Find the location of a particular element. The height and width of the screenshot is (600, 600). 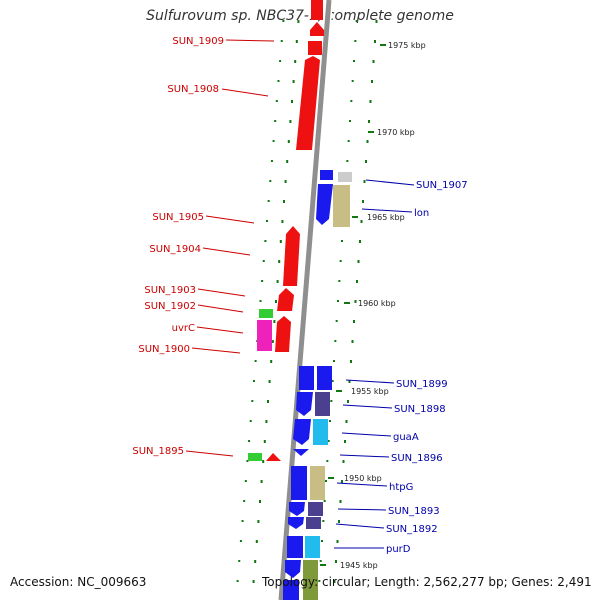

gene-label-sun-1892: SUN_1892 is located at coordinates (412, 529).